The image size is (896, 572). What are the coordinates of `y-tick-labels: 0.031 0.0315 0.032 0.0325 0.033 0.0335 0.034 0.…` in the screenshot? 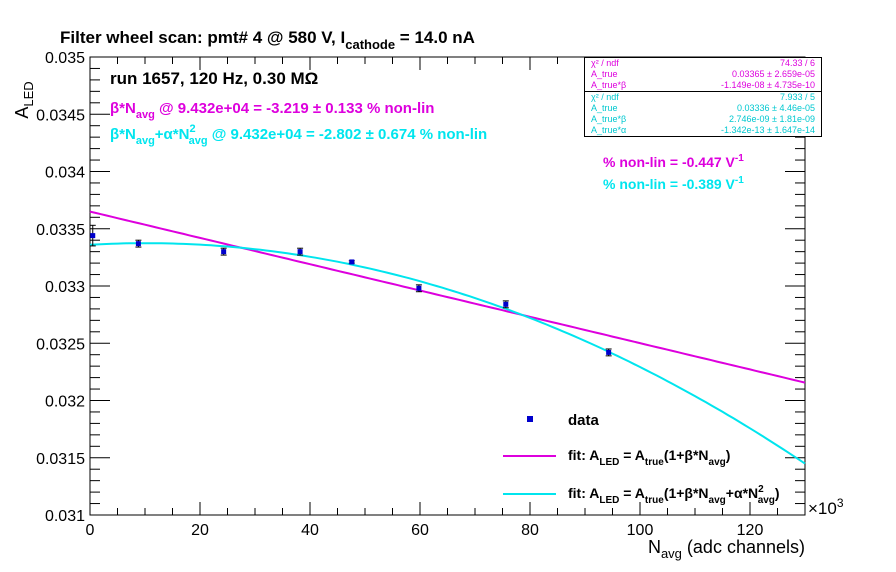 It's located at (60, 287).